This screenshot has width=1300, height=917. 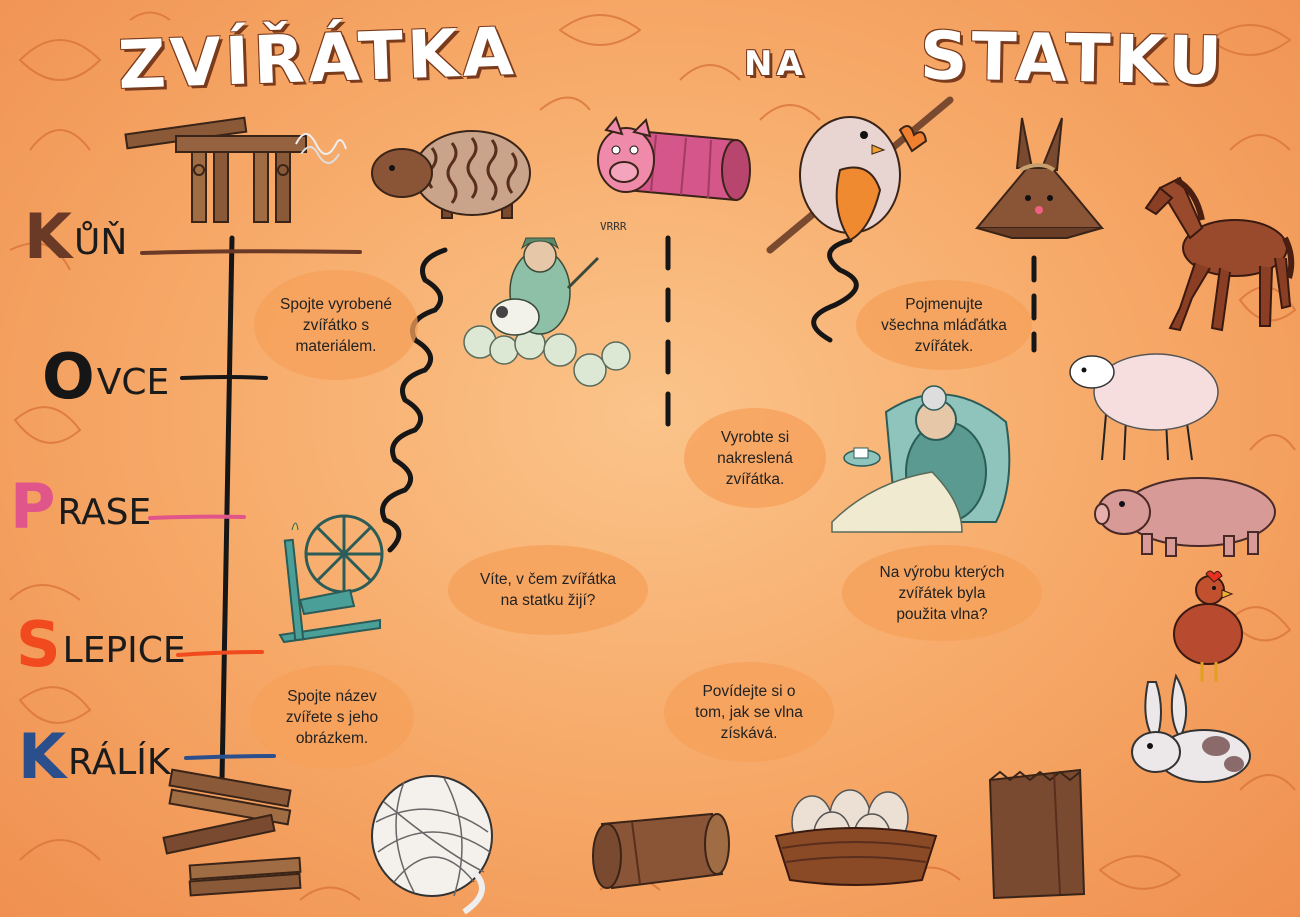 What do you see at coordinates (38, 644) in the screenshot?
I see `animal-initial: S` at bounding box center [38, 644].